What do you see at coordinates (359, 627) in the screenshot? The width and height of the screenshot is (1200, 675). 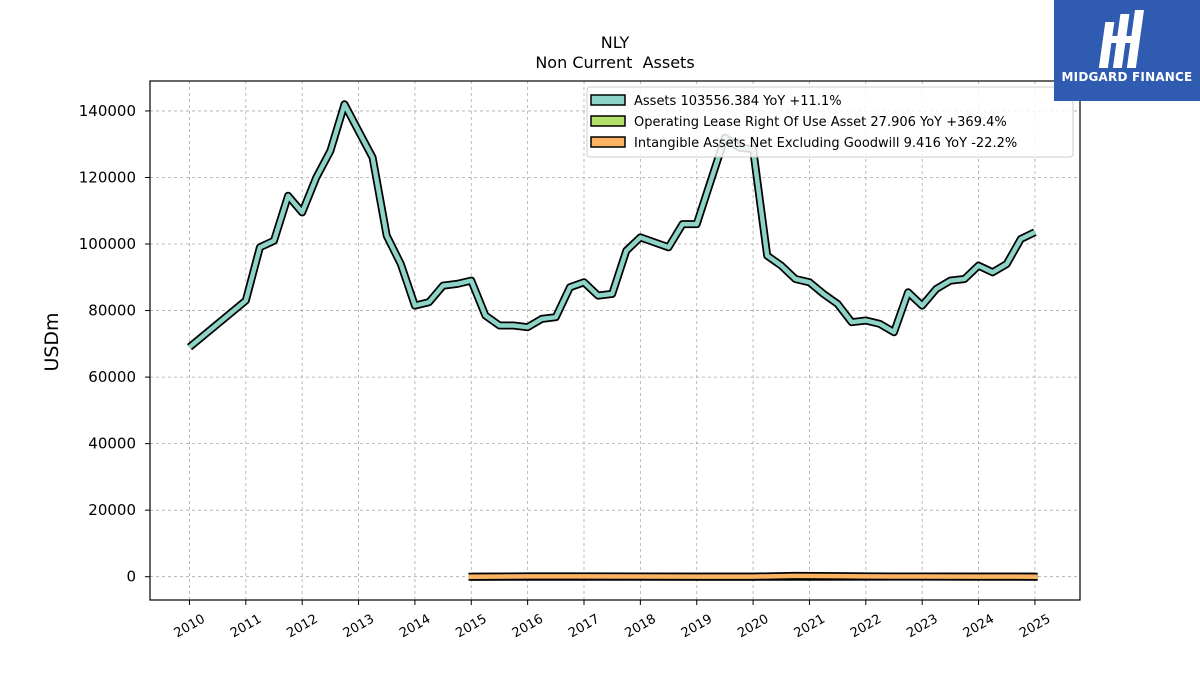 I see `x-tick-label: 2013` at bounding box center [359, 627].